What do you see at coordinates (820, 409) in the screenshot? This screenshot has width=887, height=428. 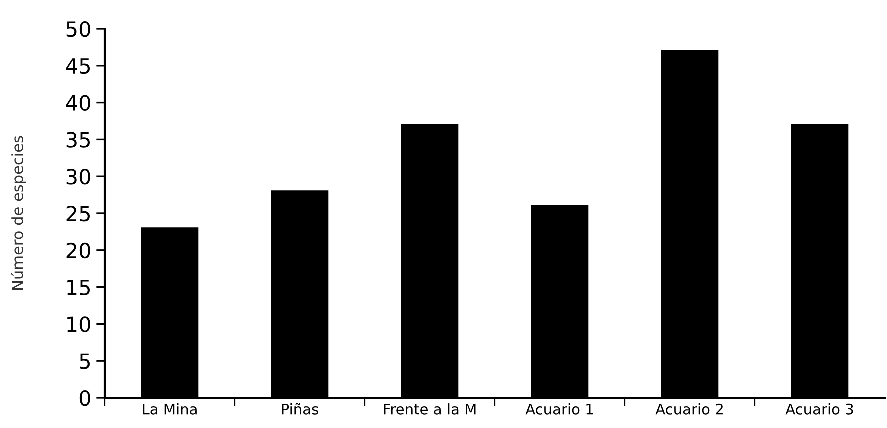 I see `x-tick-label: Acuario 3` at bounding box center [820, 409].